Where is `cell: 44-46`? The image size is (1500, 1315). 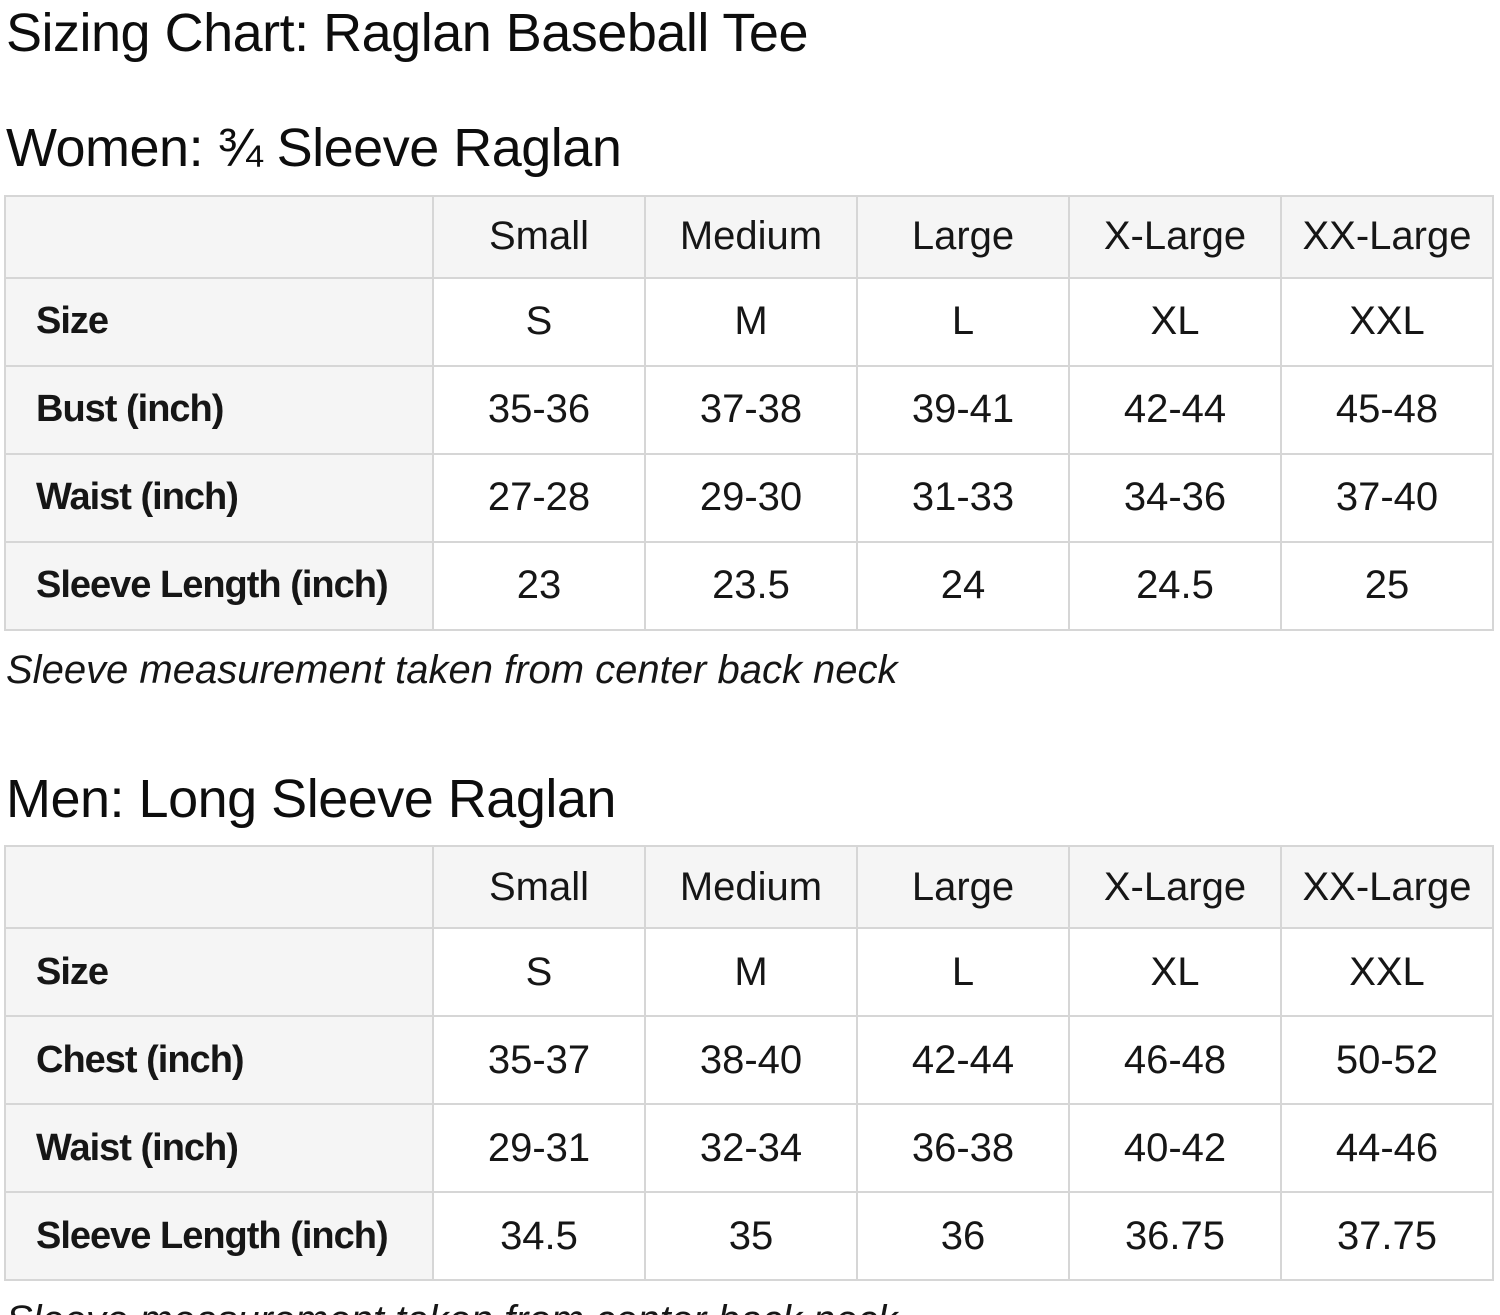 cell: 44-46 is located at coordinates (1387, 1148).